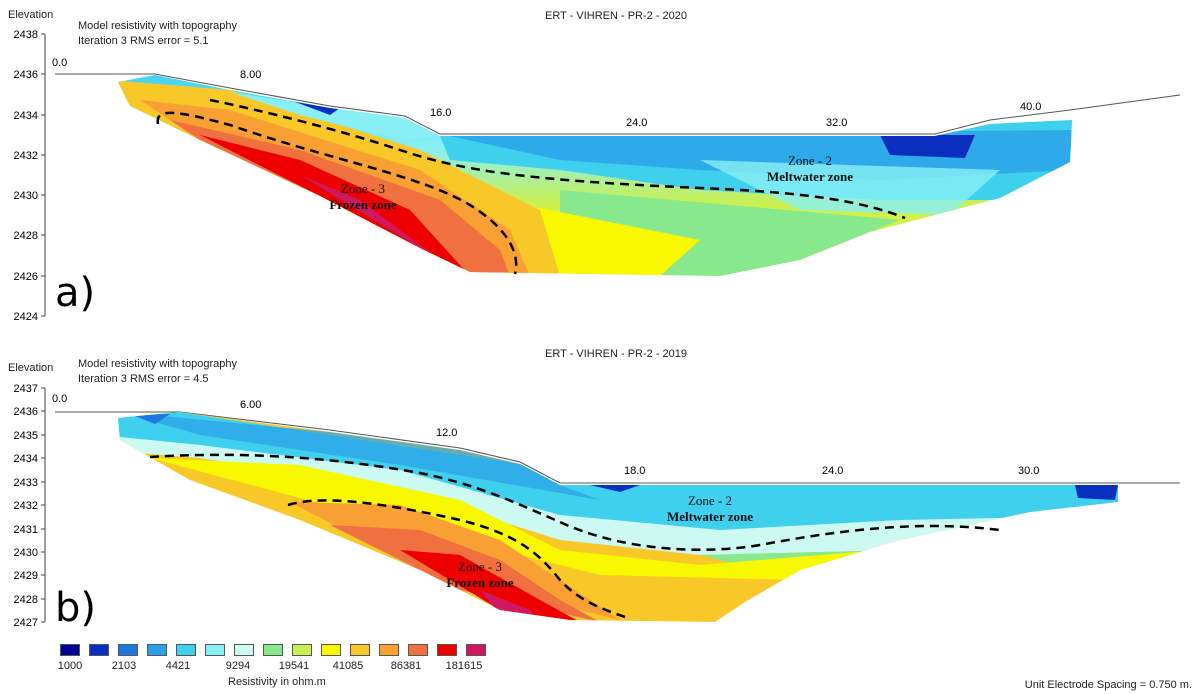  What do you see at coordinates (1028, 471) in the screenshot?
I see `x-tick-label: 30.0` at bounding box center [1028, 471].